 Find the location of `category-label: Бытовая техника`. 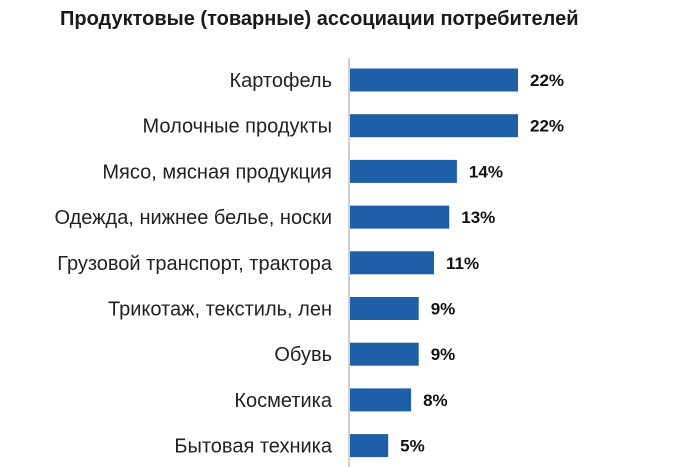

category-label: Бытовая техника is located at coordinates (253, 447).